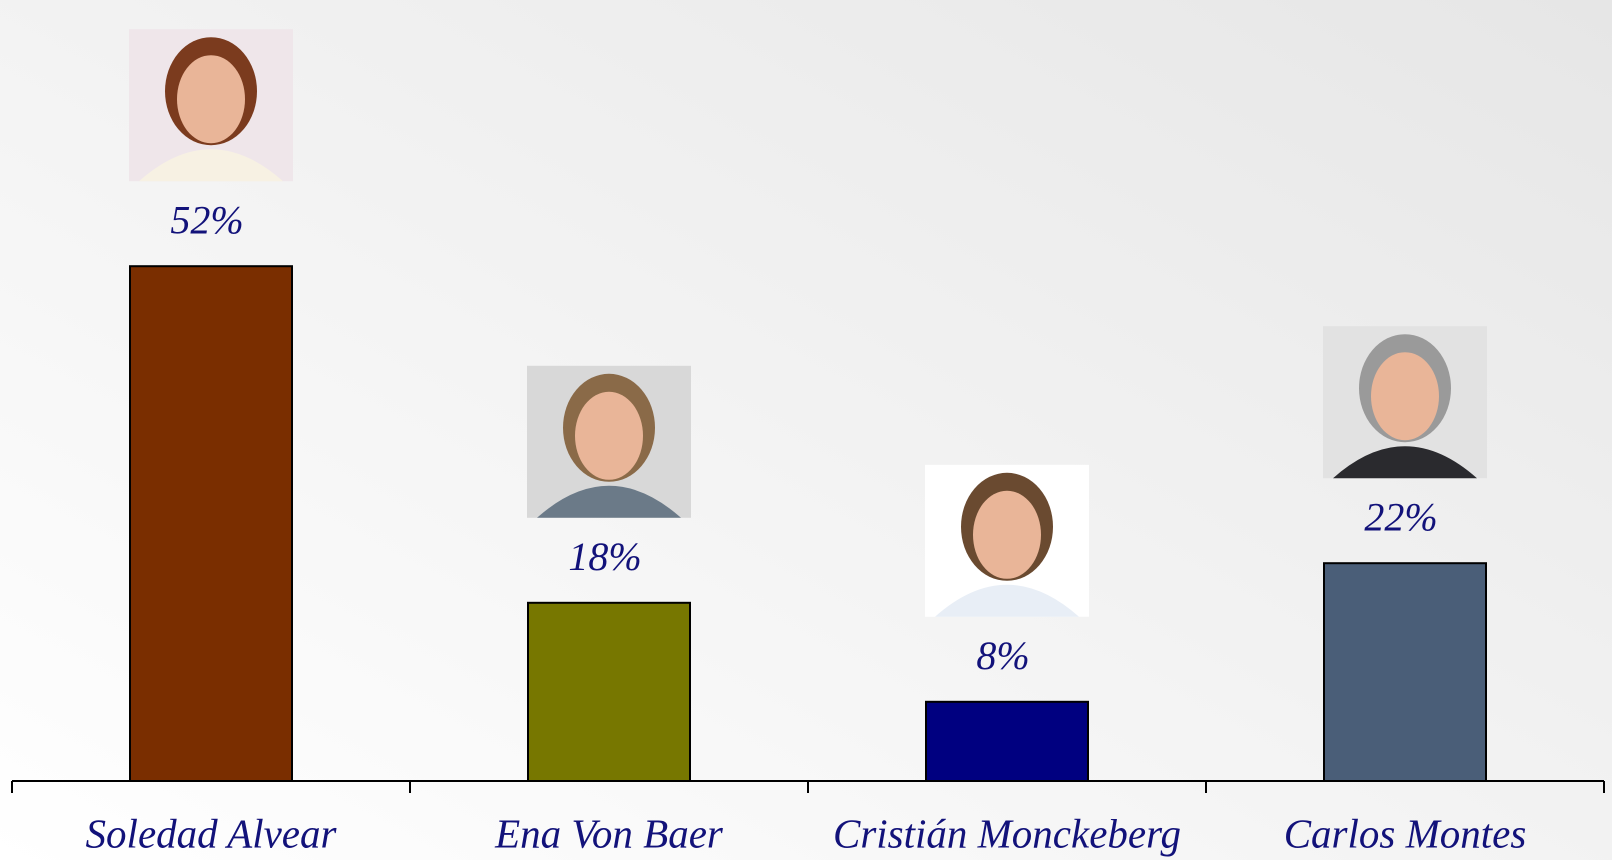 The height and width of the screenshot is (860, 1612). What do you see at coordinates (1002, 655) in the screenshot?
I see `value-label: 8%` at bounding box center [1002, 655].